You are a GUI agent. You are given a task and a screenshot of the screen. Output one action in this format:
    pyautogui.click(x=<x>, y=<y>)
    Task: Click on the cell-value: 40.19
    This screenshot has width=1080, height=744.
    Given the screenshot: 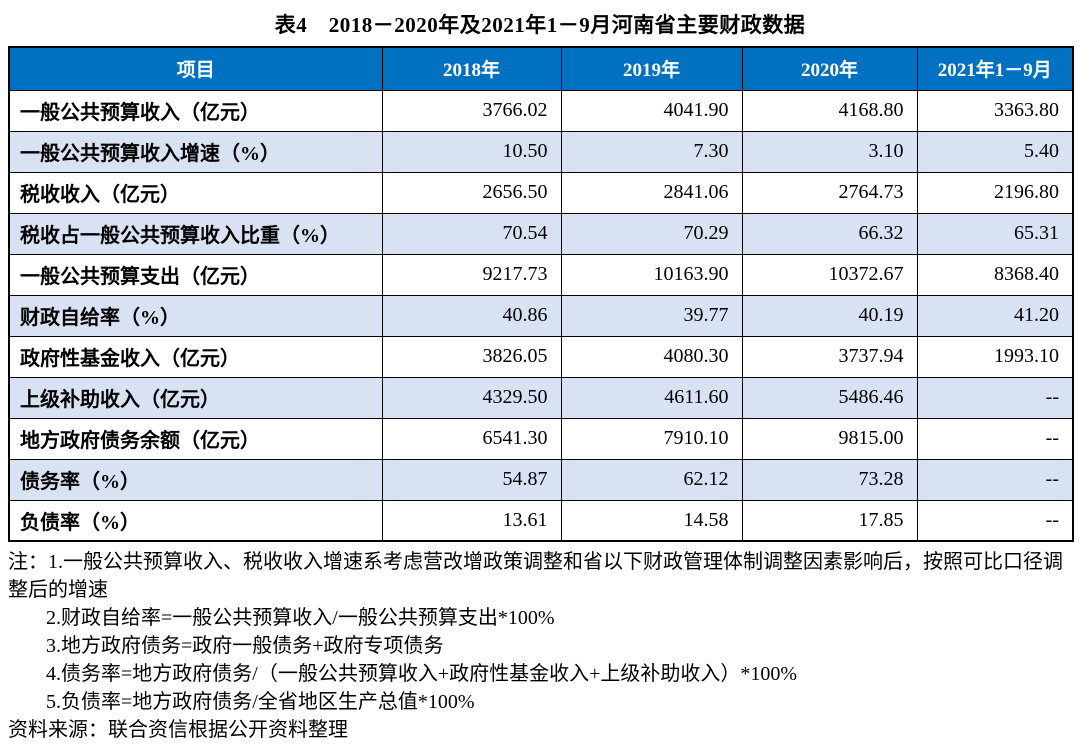 What is the action you would take?
    pyautogui.click(x=829, y=315)
    